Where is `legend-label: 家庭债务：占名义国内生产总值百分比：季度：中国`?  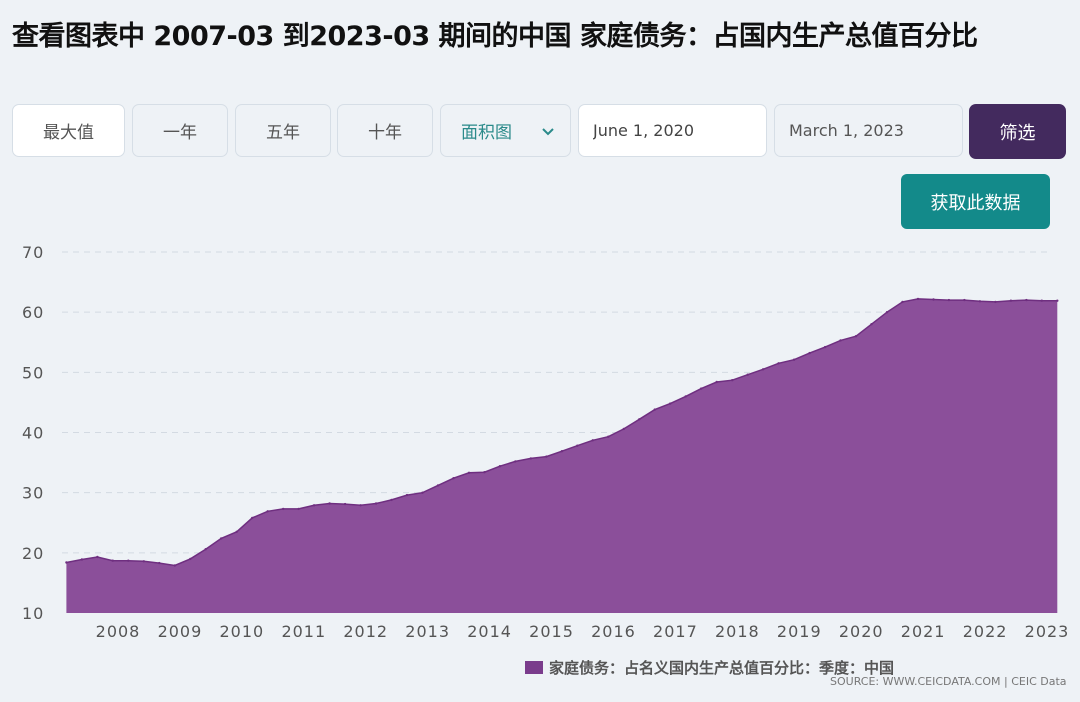 legend-label: 家庭债务：占名义国内生产总值百分比：季度：中国 is located at coordinates (722, 668).